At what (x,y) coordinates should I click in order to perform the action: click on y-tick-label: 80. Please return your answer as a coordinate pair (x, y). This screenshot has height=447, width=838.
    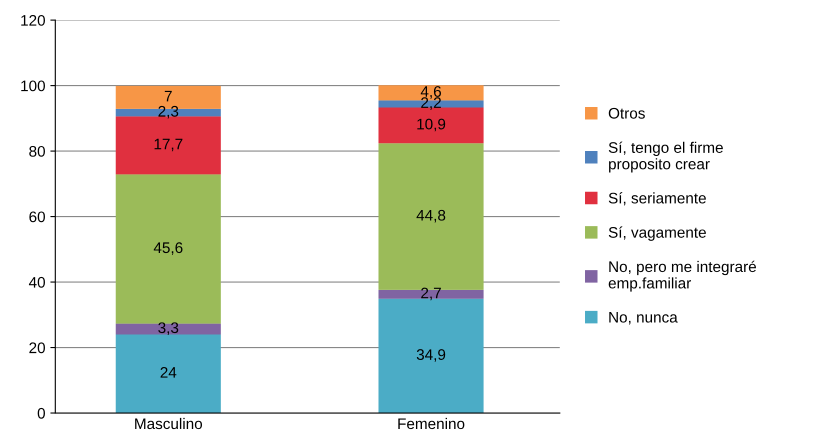
    Looking at the image, I should click on (37, 151).